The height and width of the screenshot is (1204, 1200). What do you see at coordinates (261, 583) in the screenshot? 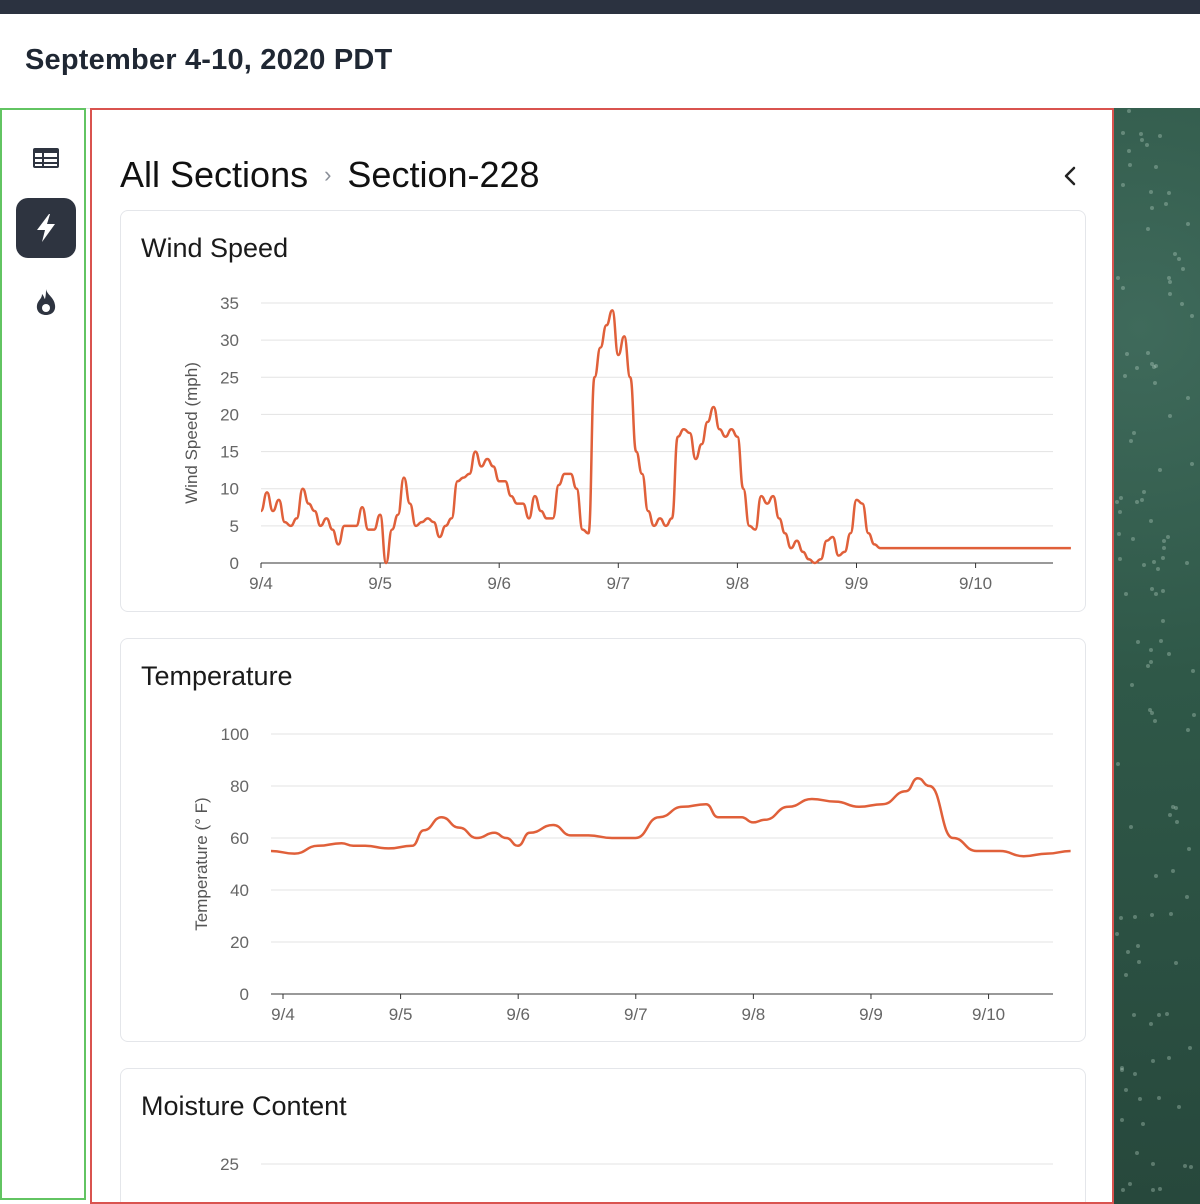
I see `x-tick-label: 9/4` at bounding box center [261, 583].